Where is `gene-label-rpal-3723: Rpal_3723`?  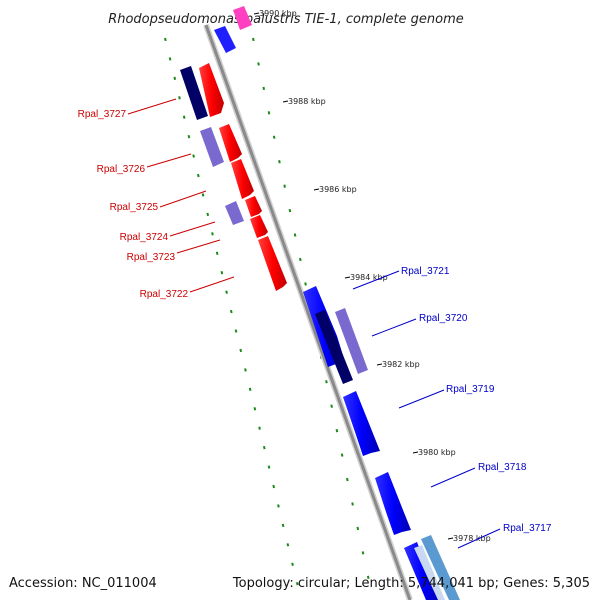
gene-label-rpal-3723: Rpal_3723 is located at coordinates (151, 257).